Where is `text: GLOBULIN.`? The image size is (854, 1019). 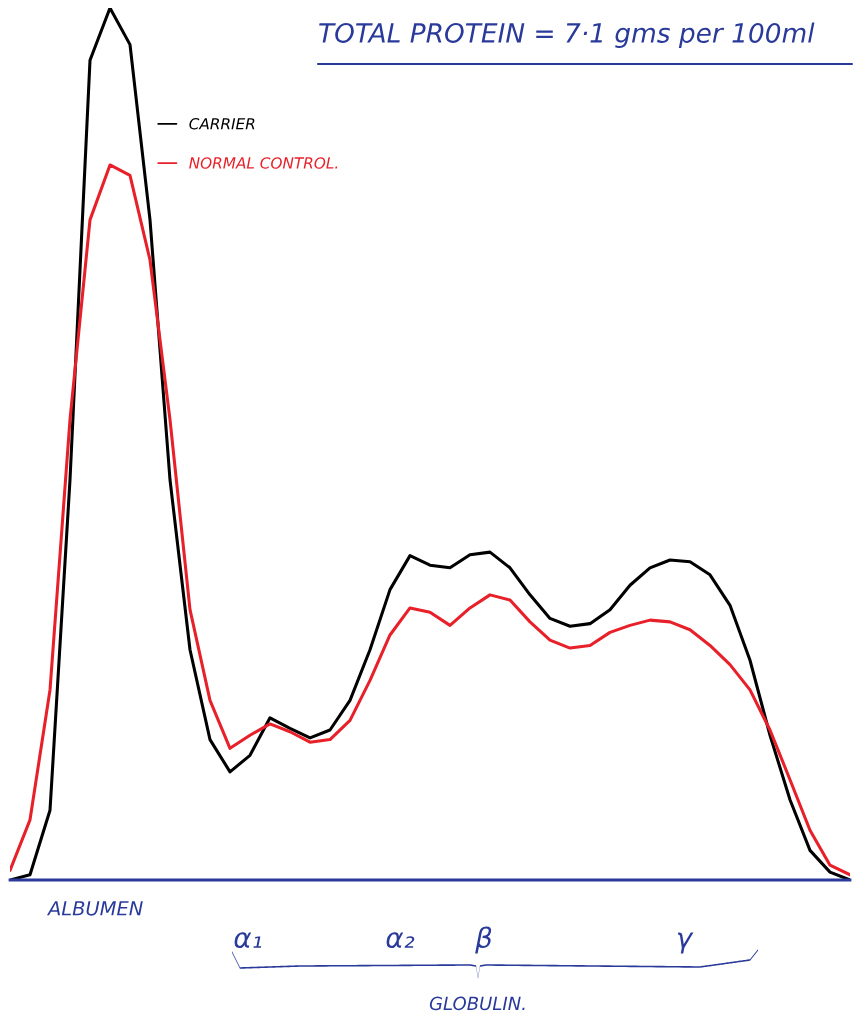 text: GLOBULIN. is located at coordinates (477, 1003).